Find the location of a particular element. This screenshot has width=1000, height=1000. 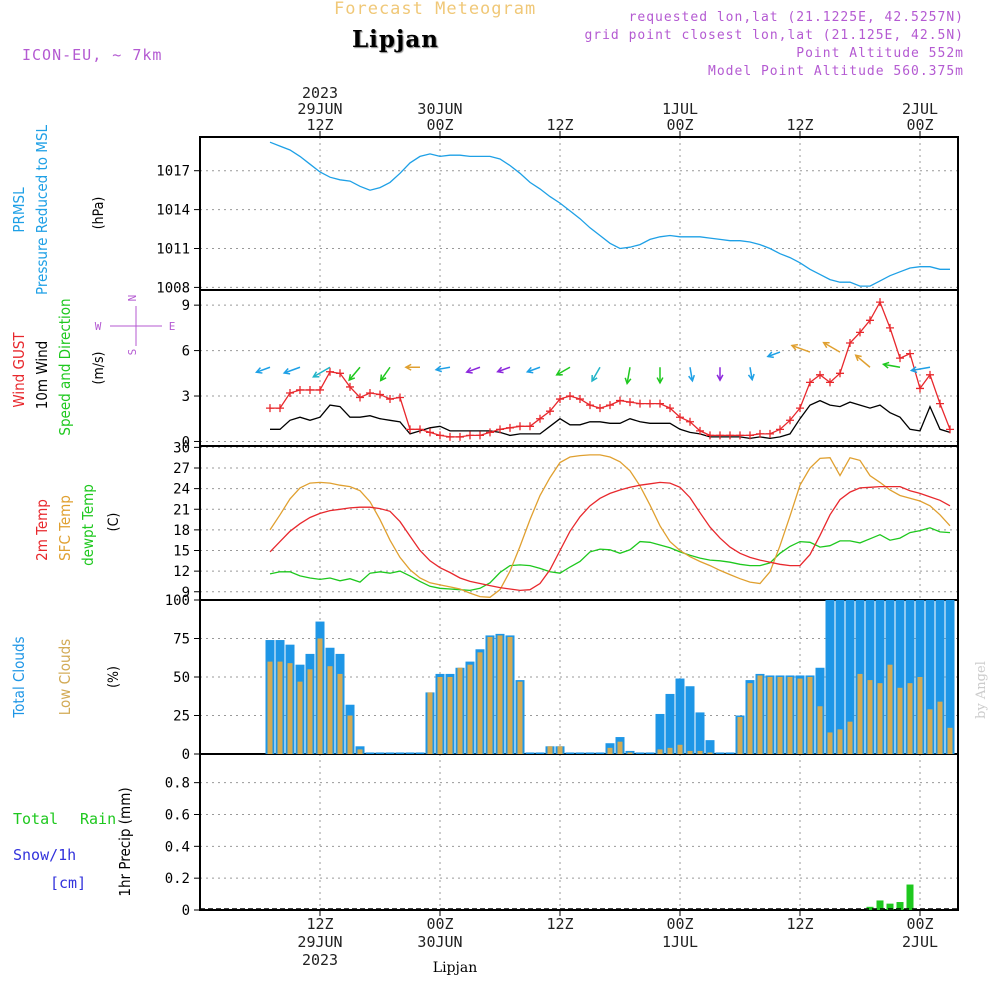

y-tick-label: 25 is located at coordinates (181, 717).